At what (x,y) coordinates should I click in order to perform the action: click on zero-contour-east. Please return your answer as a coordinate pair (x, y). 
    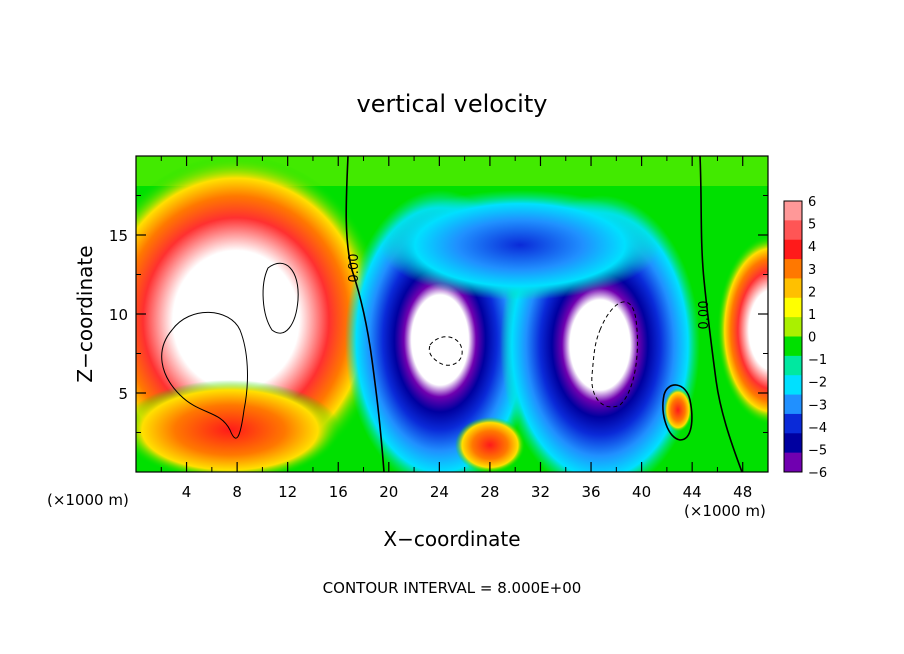
    Looking at the image, I should click on (721, 314).